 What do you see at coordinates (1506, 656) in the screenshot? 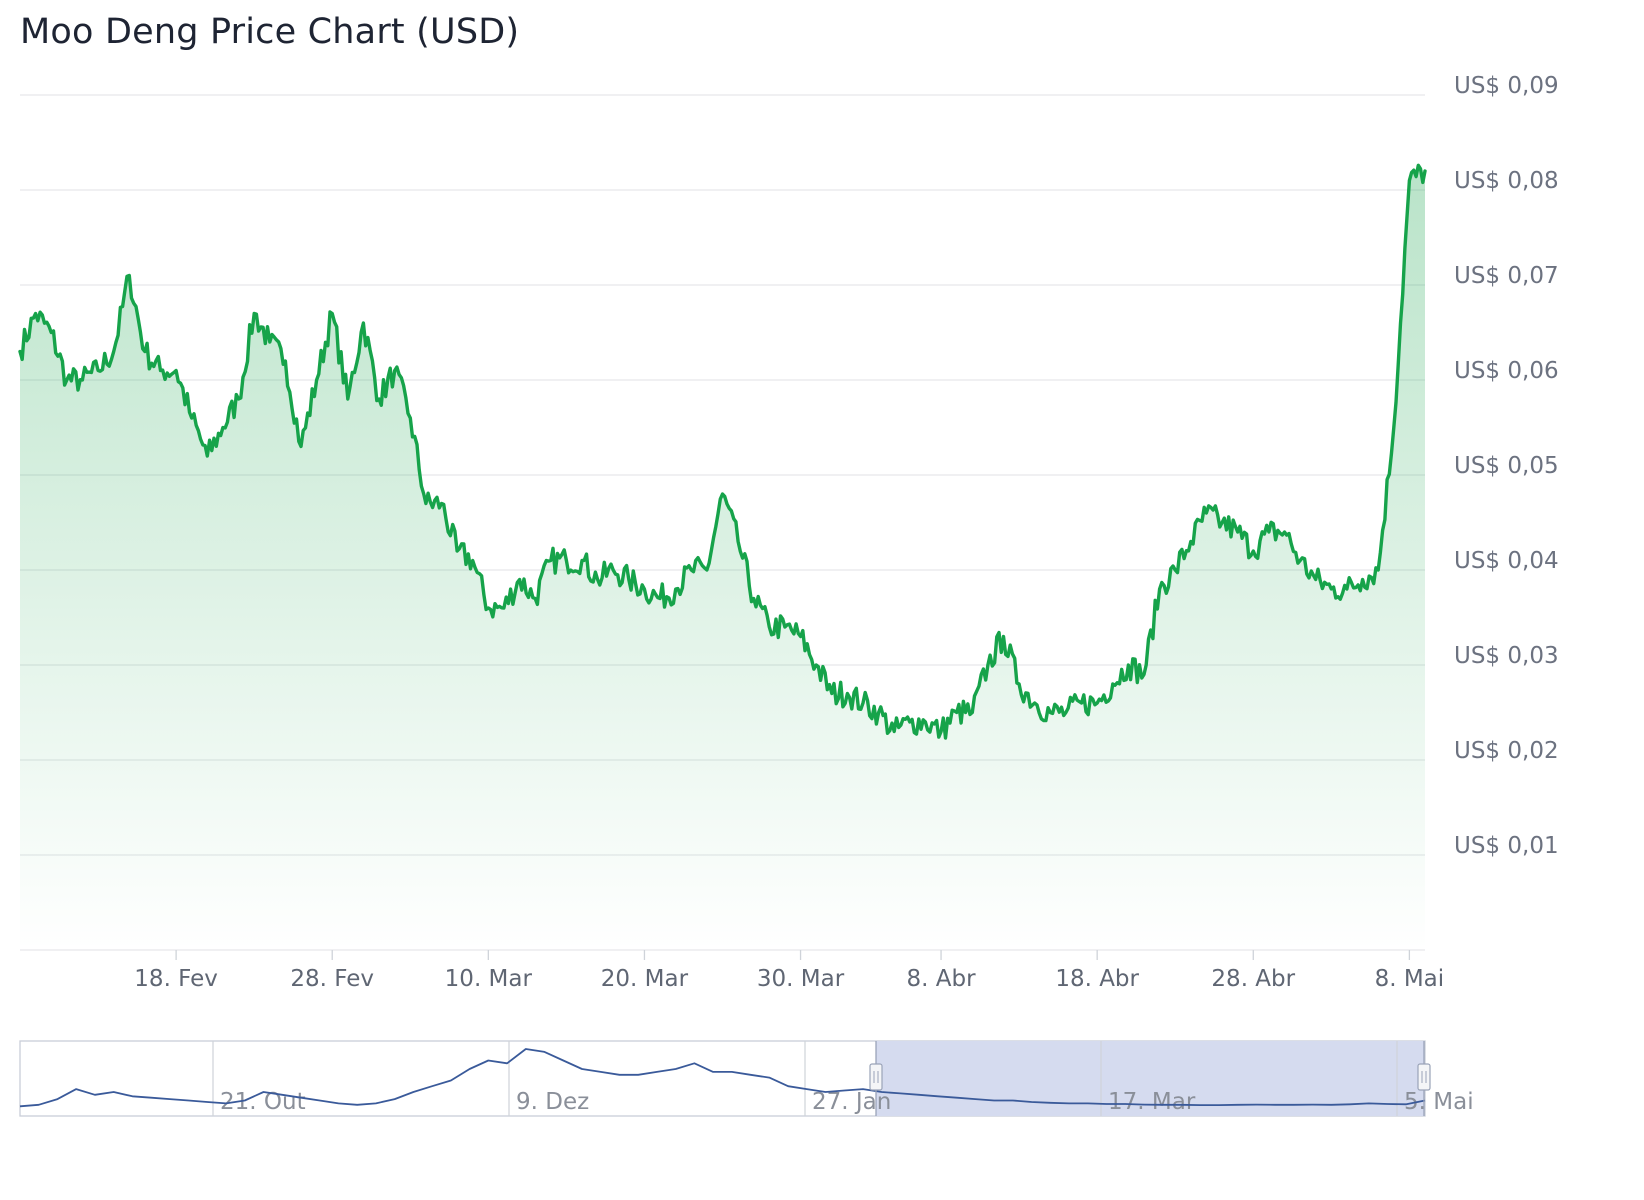
I see `y-tick-label: US$ 0,03` at bounding box center [1506, 656].